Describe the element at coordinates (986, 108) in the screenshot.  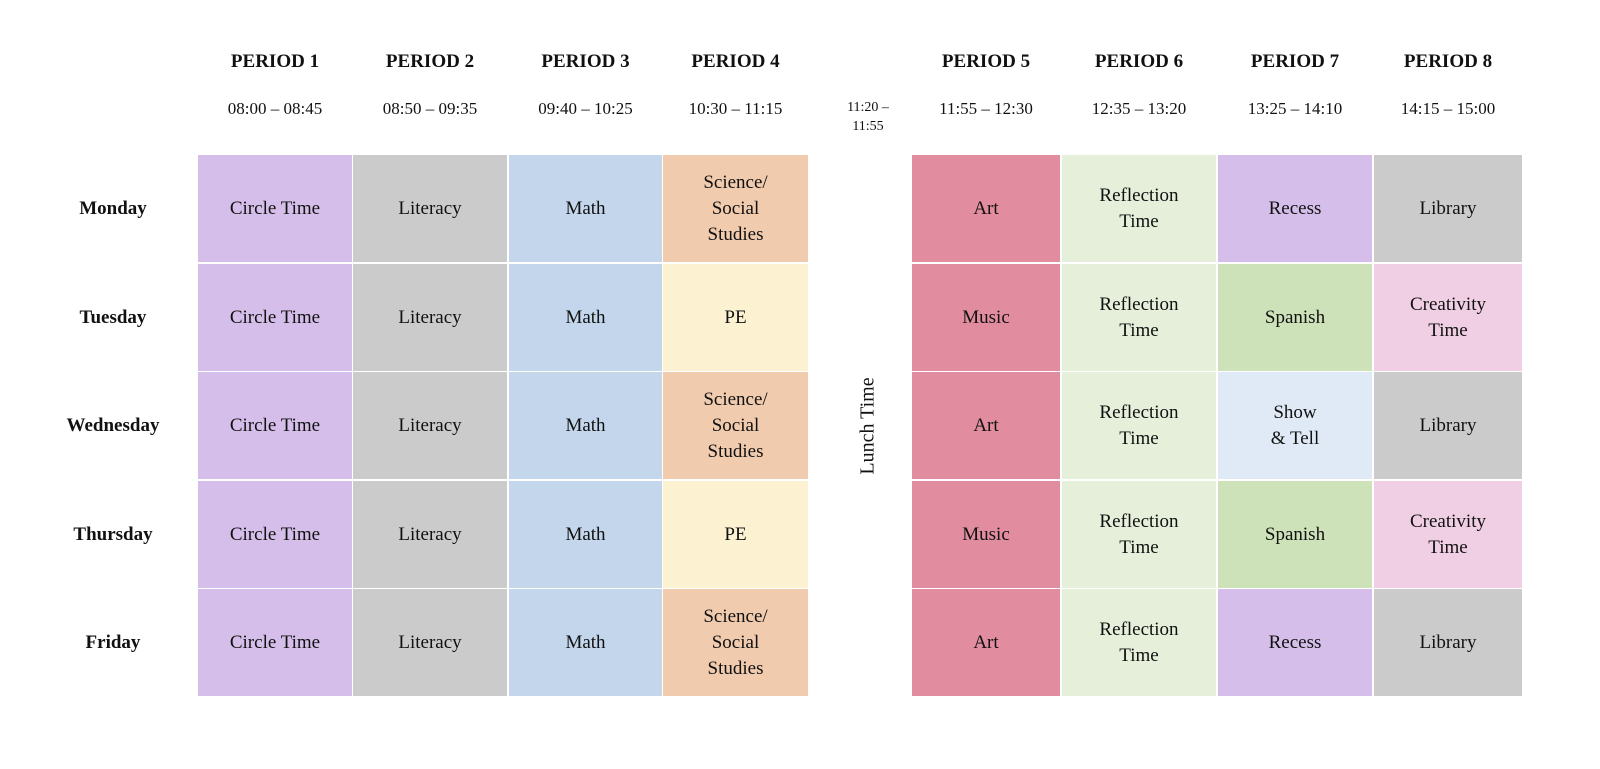
I see `period-time: 11:55 – 12:30` at that location.